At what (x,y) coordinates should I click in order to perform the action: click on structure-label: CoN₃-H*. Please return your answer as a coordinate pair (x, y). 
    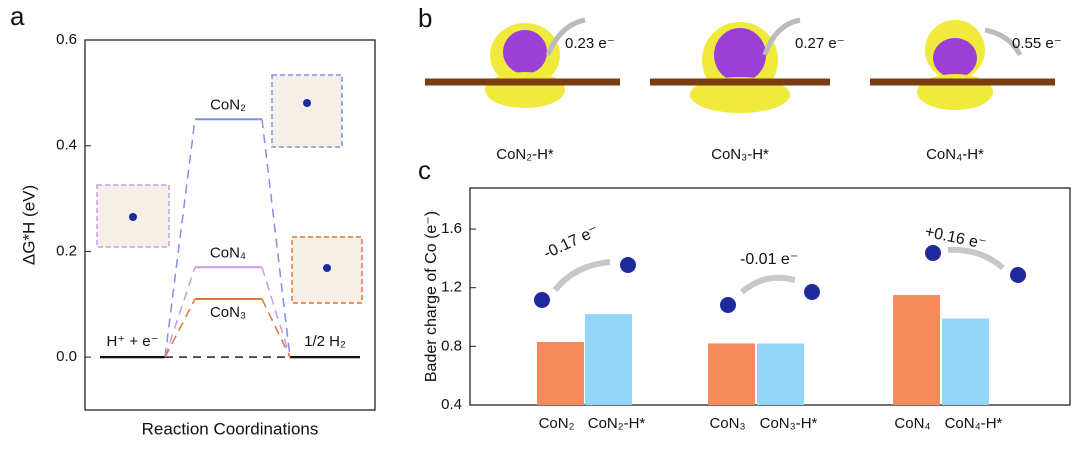
    Looking at the image, I should click on (740, 154).